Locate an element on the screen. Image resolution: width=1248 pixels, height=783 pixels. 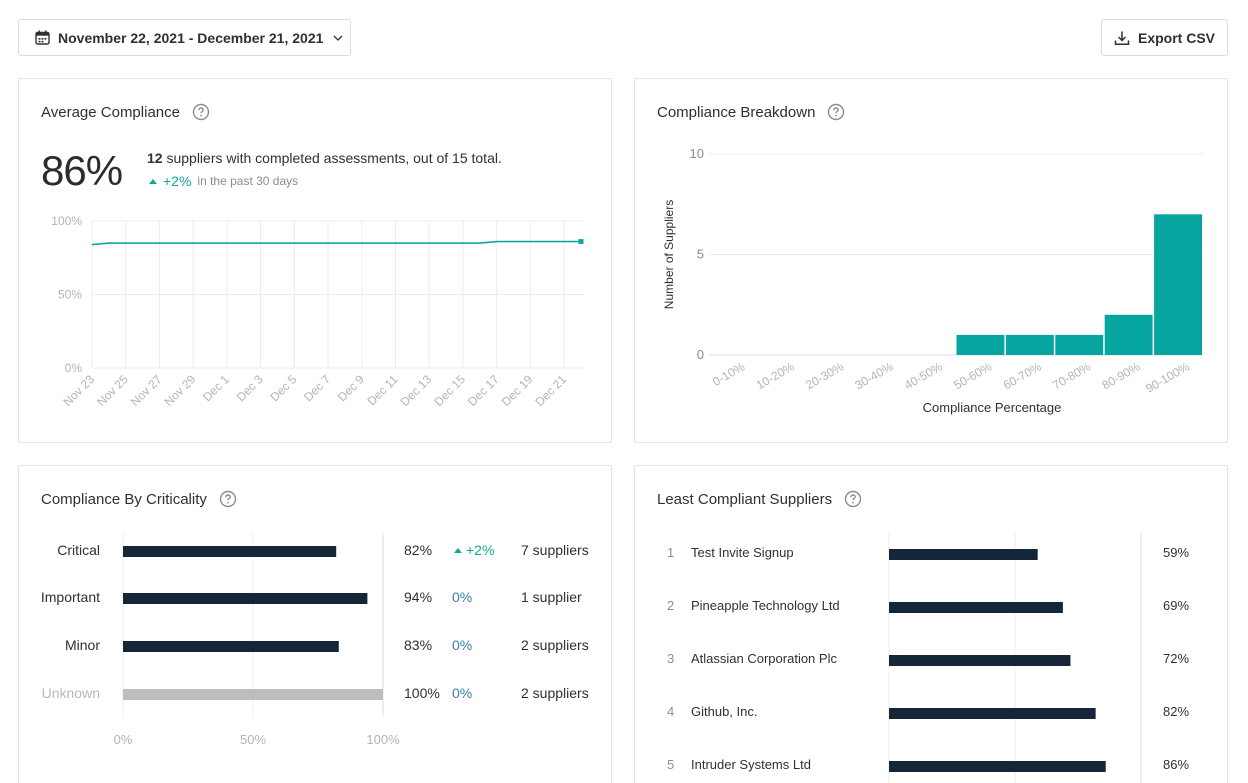
criticality-label: Important is located at coordinates (70, 597).